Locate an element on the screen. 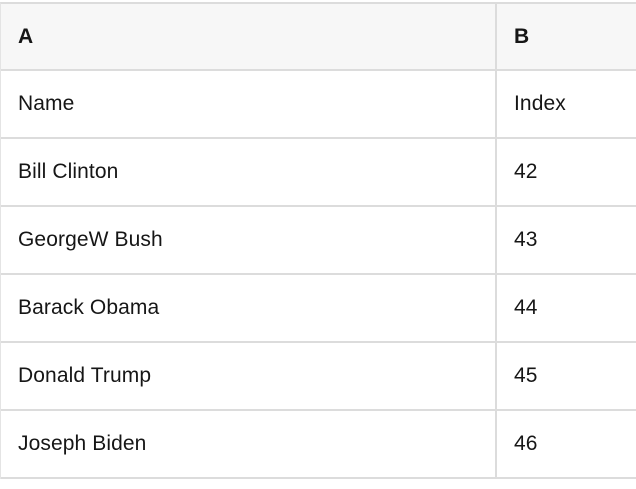  cell-column-b: Index is located at coordinates (540, 103).